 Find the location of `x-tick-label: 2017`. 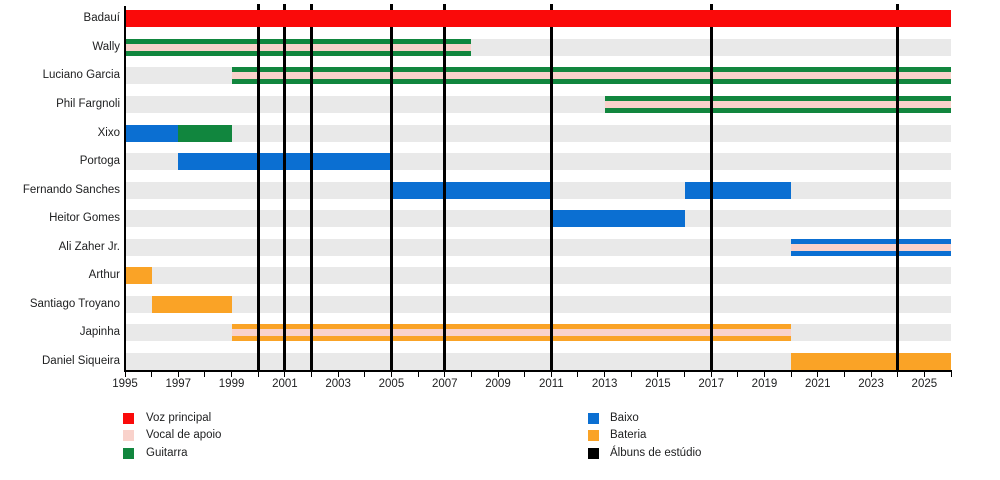

x-tick-label: 2017 is located at coordinates (711, 384).